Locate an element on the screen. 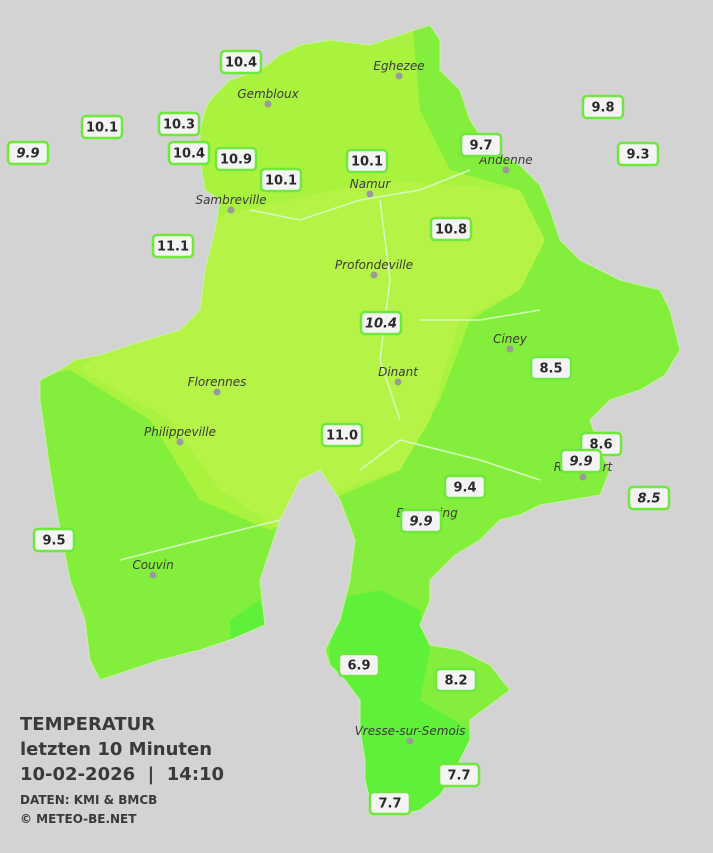  station-temp: 11.1 is located at coordinates (173, 247).